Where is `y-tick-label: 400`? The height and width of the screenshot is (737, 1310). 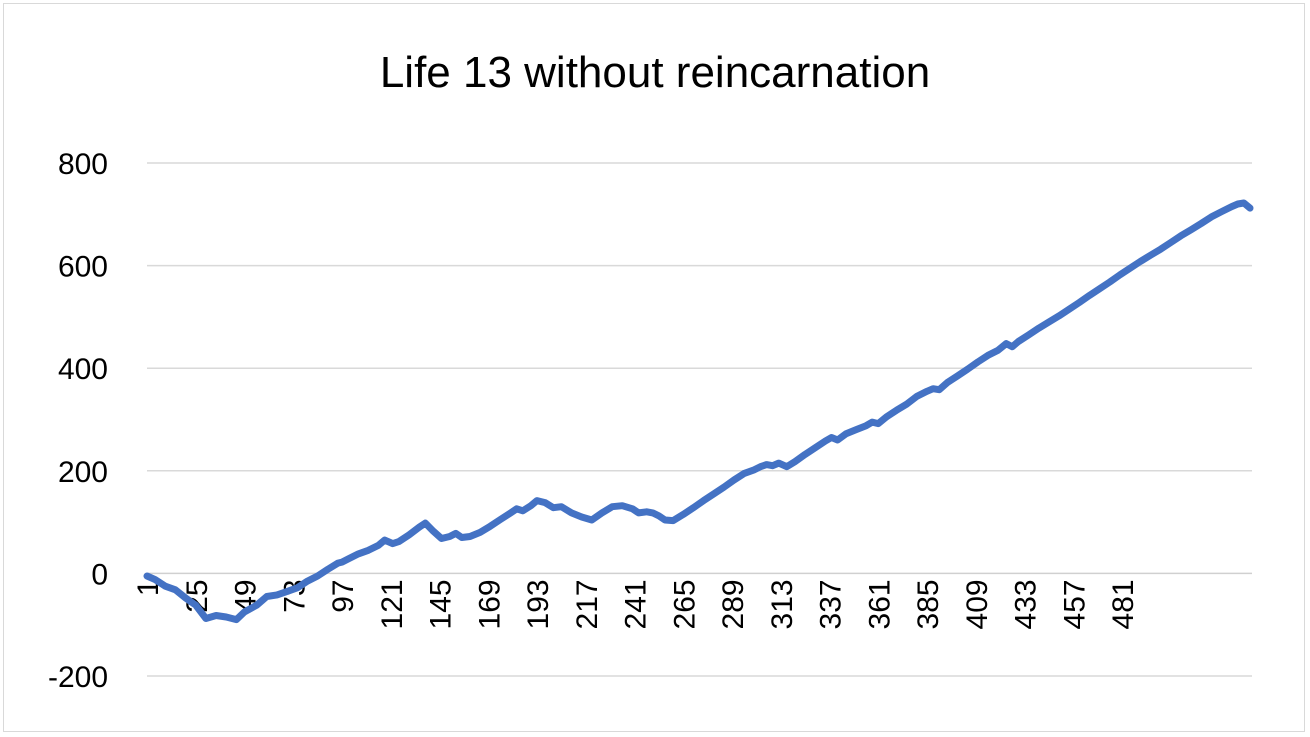 y-tick-label: 400 is located at coordinates (83, 369).